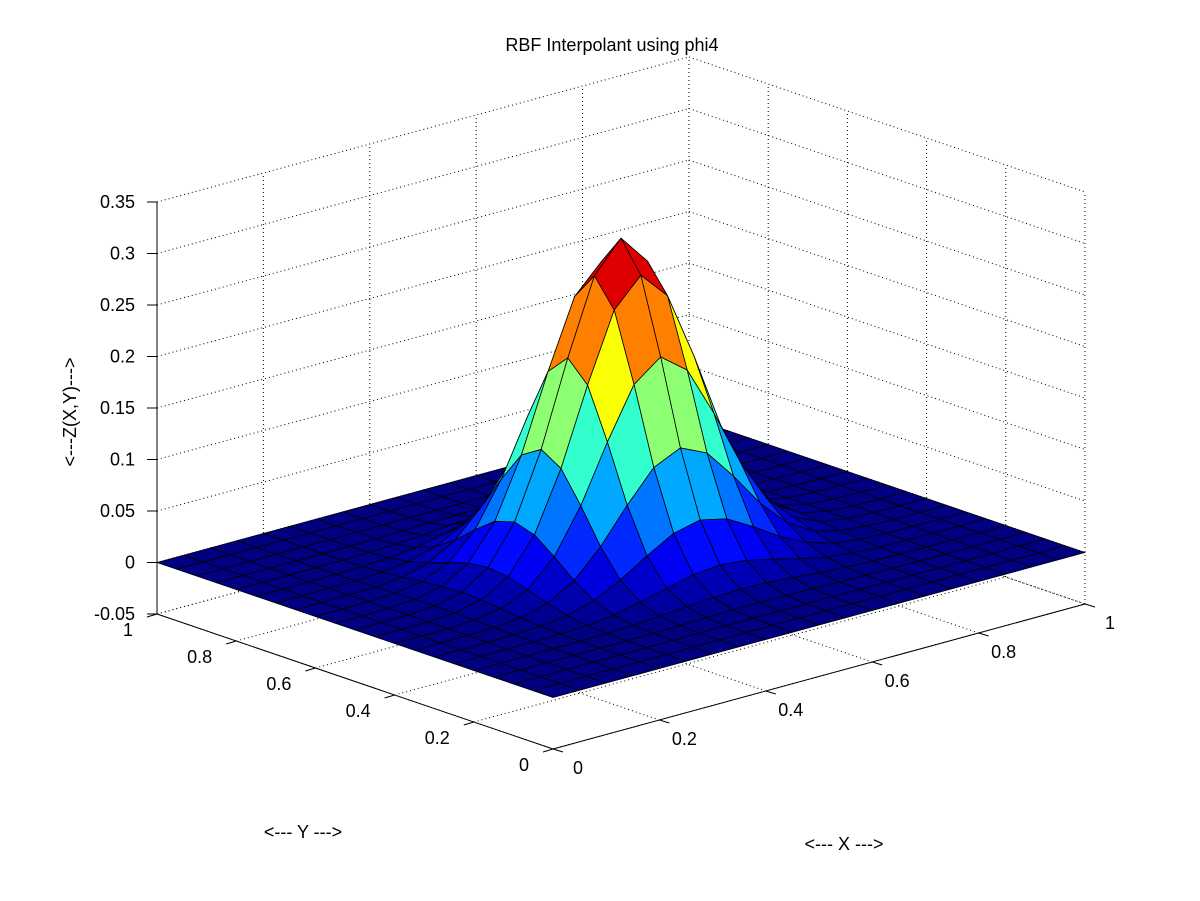 Image resolution: width=1200 pixels, height=901 pixels. I want to click on y-tick-label: 0.6, so click(278, 684).